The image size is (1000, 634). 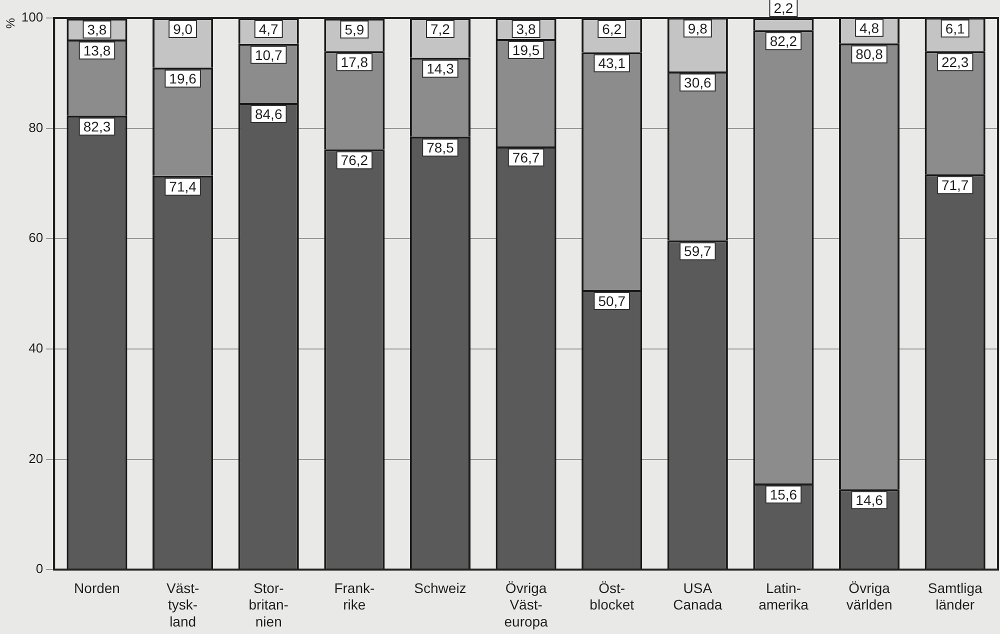 What do you see at coordinates (612, 28) in the screenshot?
I see `data-label: 6,2` at bounding box center [612, 28].